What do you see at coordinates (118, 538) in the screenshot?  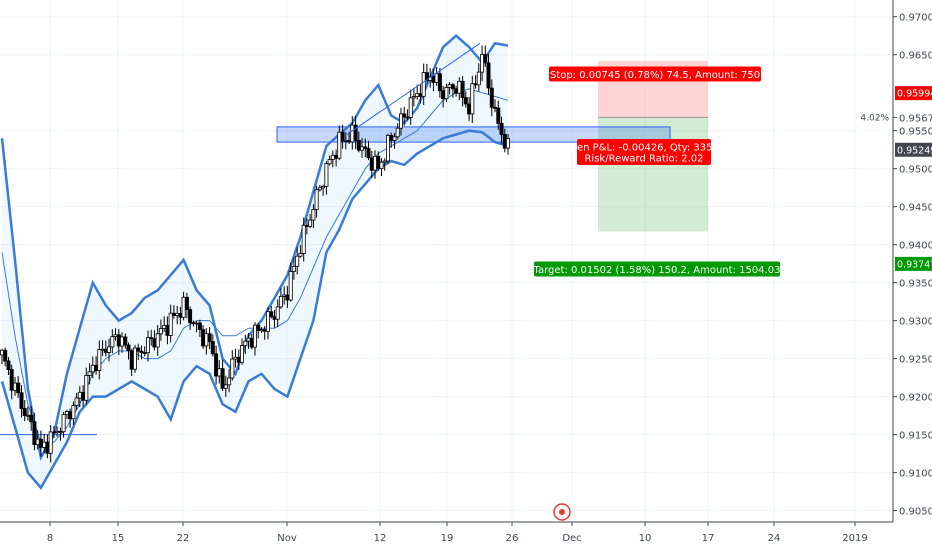 I see `x-tick-label: 15` at bounding box center [118, 538].